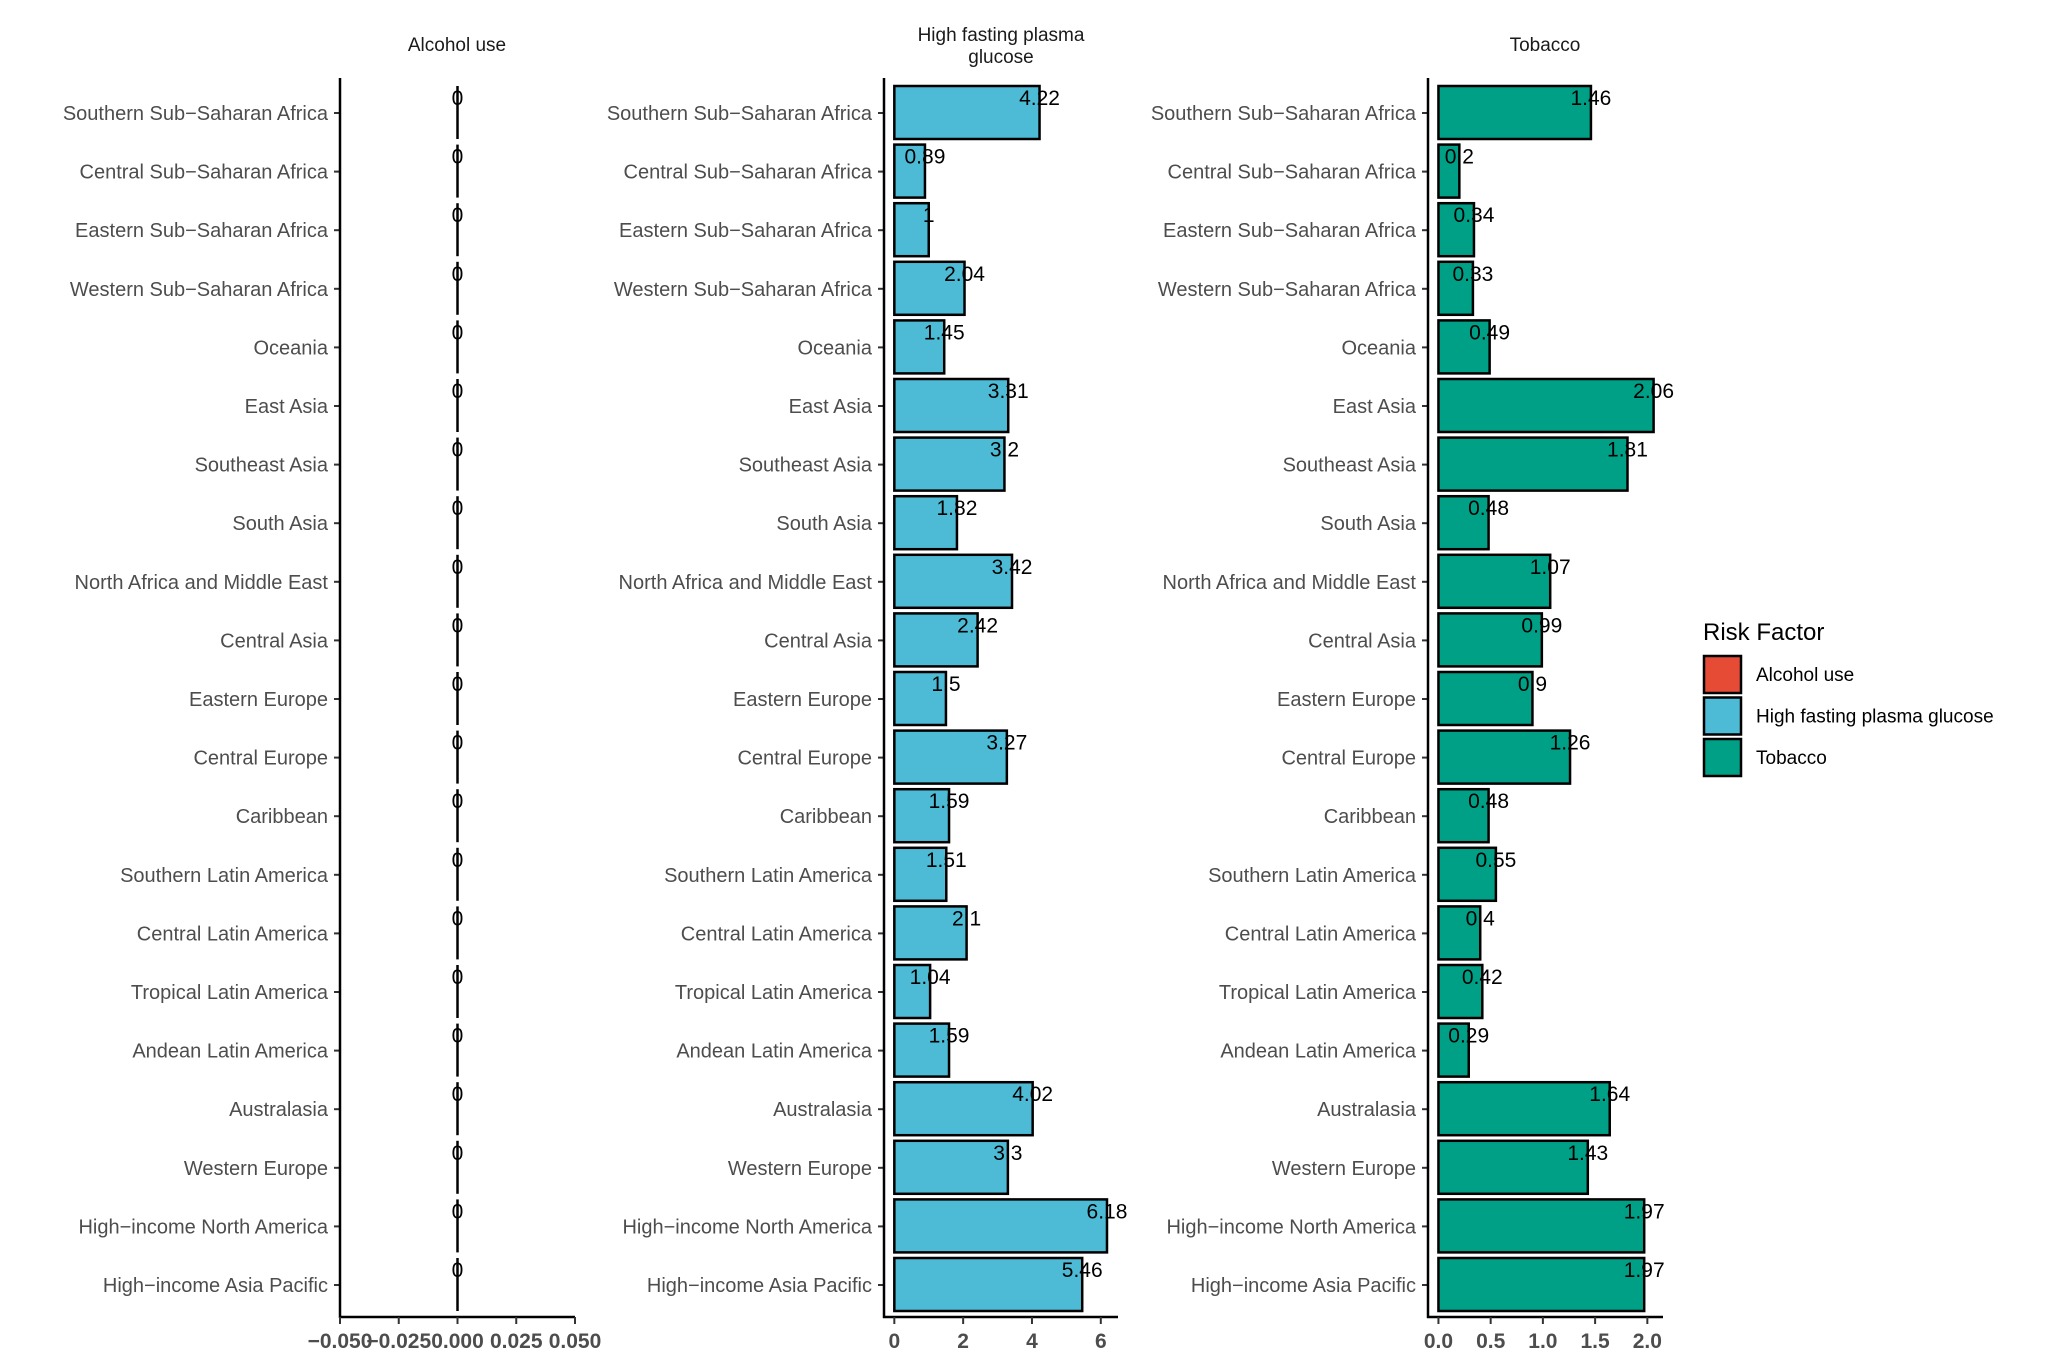 This screenshot has height=1365, width=2048. Describe the element at coordinates (1550, 567) in the screenshot. I see `data-label: 1.07` at that location.